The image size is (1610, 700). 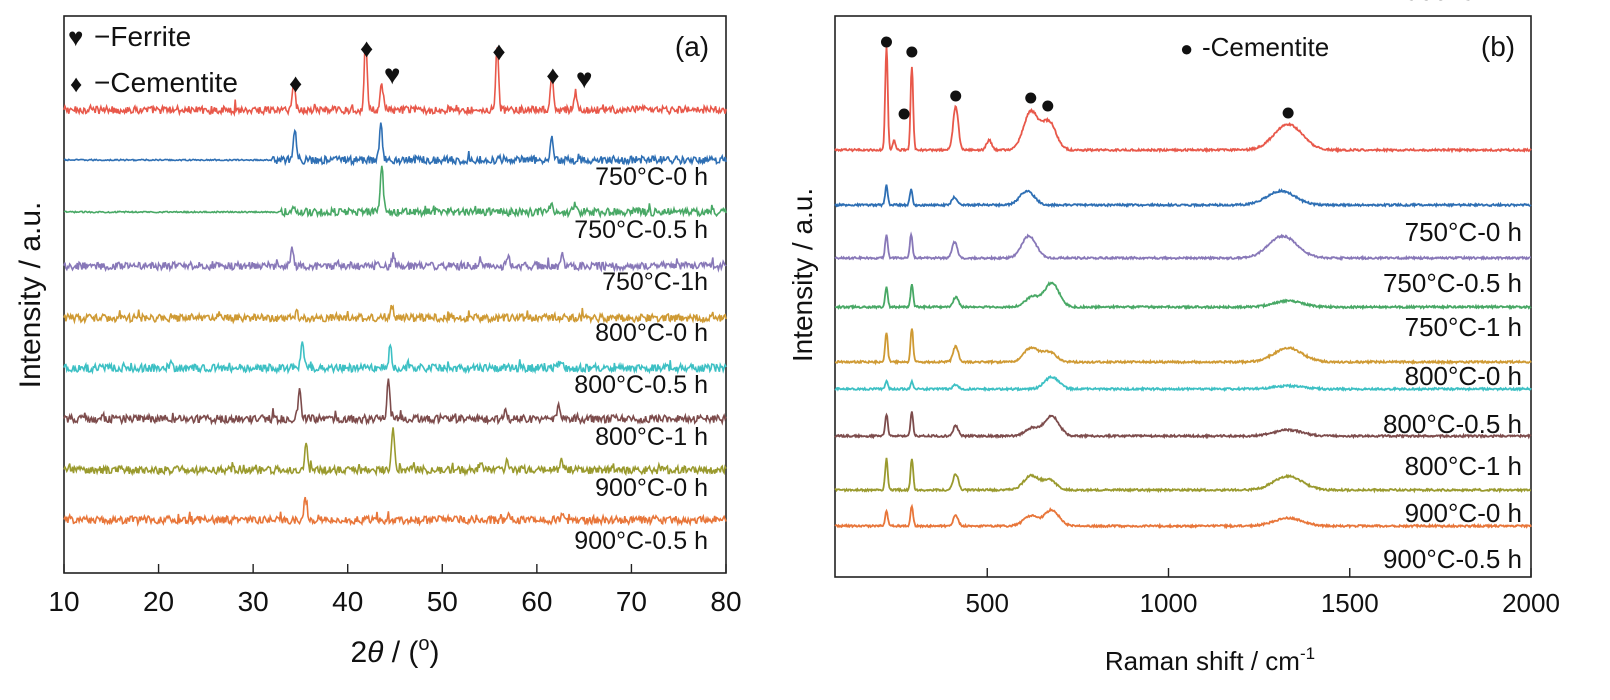 I want to click on panel-b-y-axis-label: Intensity / a.u., so click(x=802, y=275).